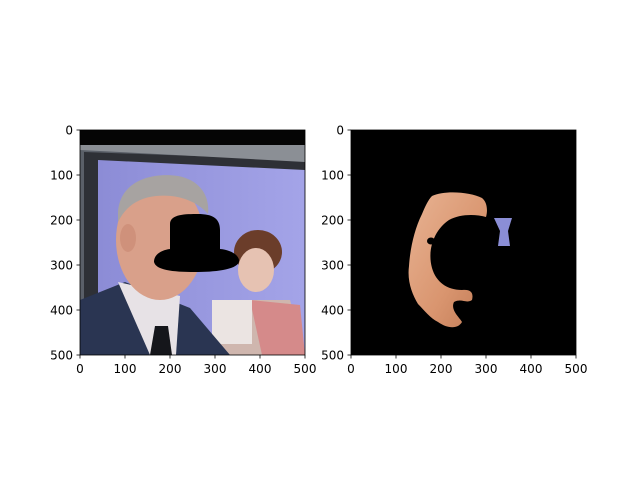 The width and height of the screenshot is (640, 480). What do you see at coordinates (531, 369) in the screenshot?
I see `right-panel-x-tick-label: 400` at bounding box center [531, 369].